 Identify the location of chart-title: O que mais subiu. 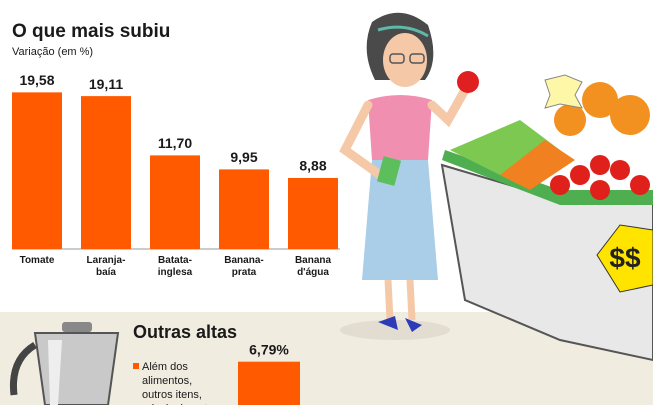
(91, 31).